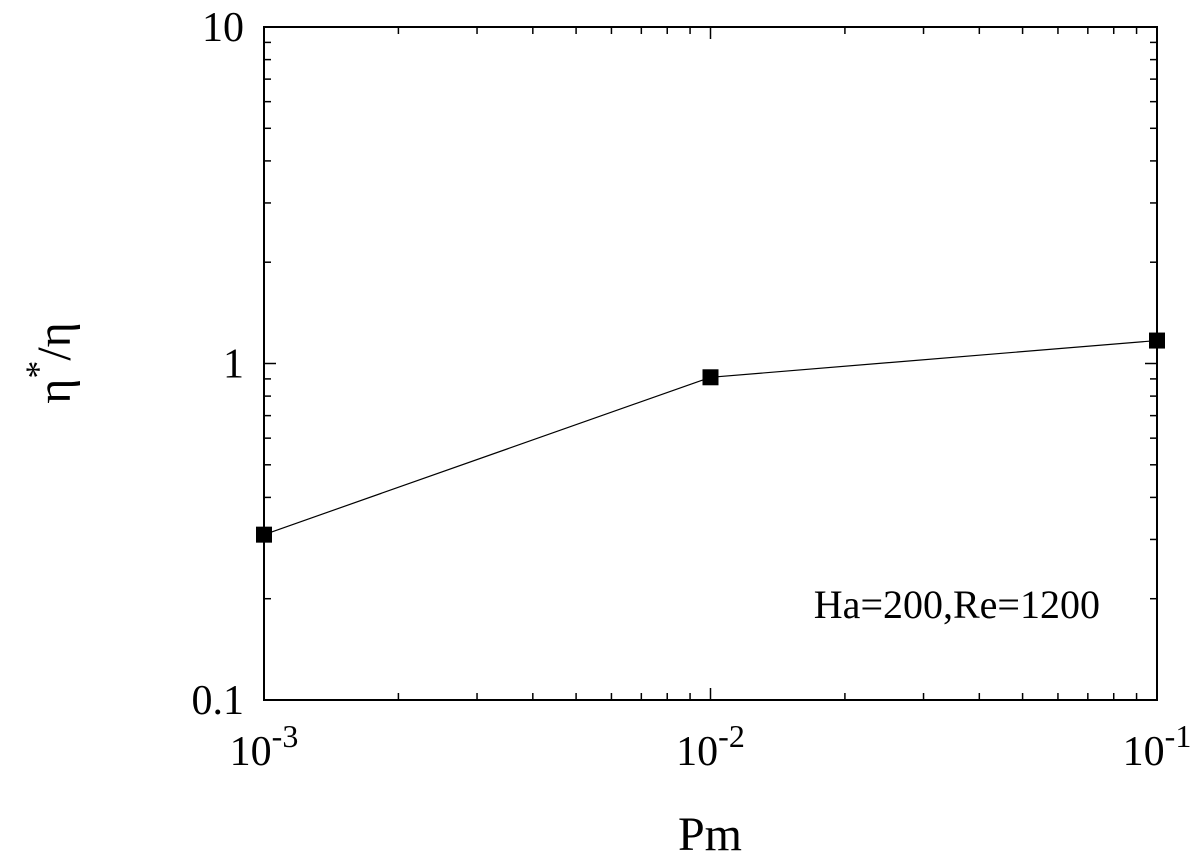  What do you see at coordinates (54, 391) in the screenshot?
I see `y-axis-title-base: η` at bounding box center [54, 391].